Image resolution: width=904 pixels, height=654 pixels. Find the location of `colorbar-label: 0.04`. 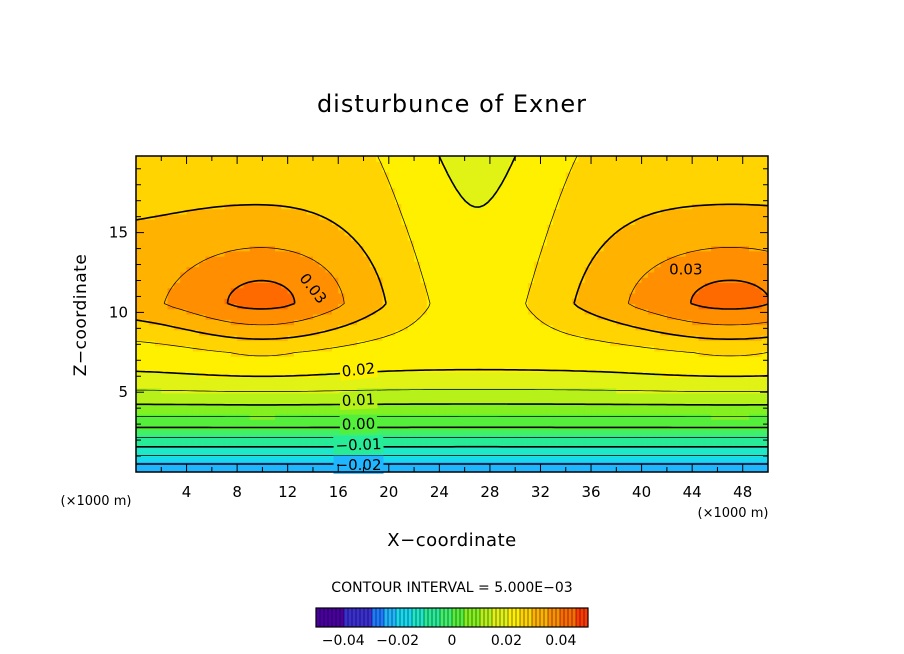

colorbar-label: 0.04 is located at coordinates (560, 641).